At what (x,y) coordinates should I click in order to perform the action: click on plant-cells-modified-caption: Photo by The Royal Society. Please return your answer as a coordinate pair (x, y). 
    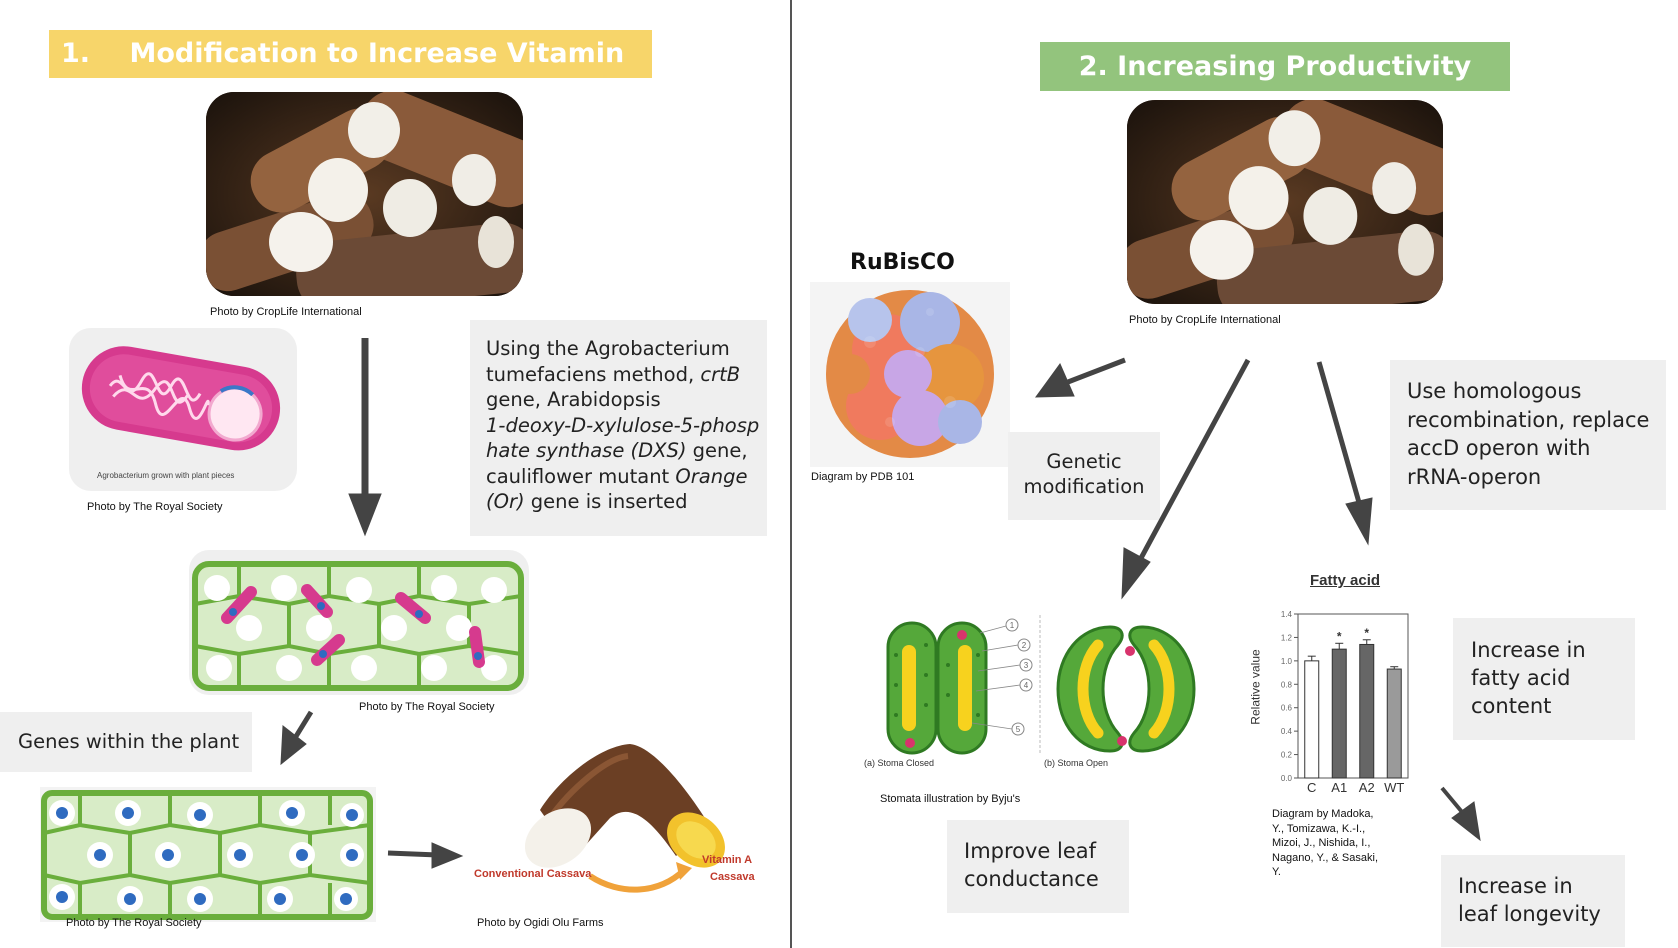
    Looking at the image, I should click on (134, 923).